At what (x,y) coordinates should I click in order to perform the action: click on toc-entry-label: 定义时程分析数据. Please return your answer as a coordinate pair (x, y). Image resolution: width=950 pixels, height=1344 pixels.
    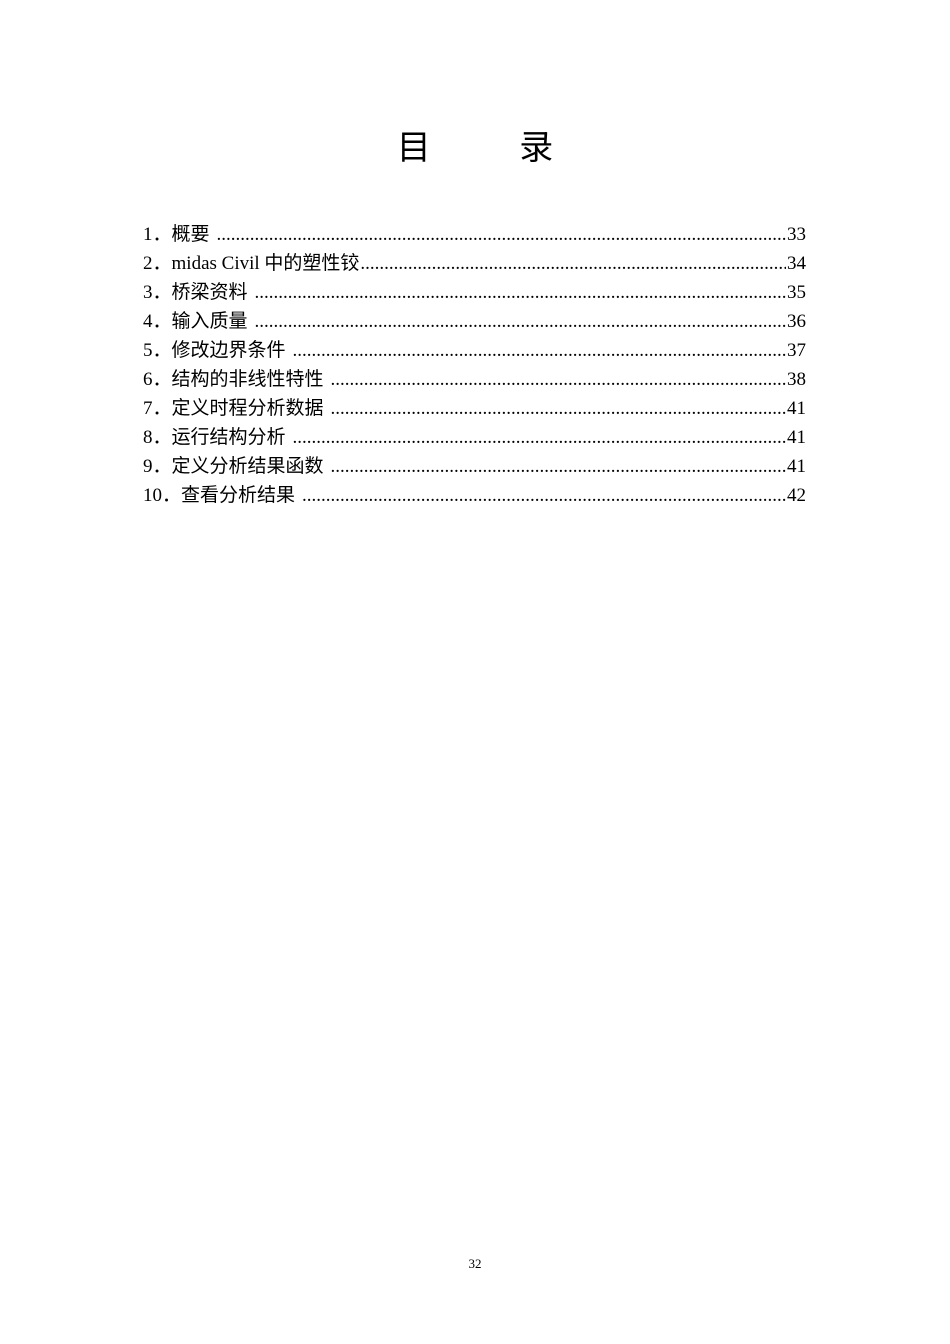
    Looking at the image, I should click on (247, 408).